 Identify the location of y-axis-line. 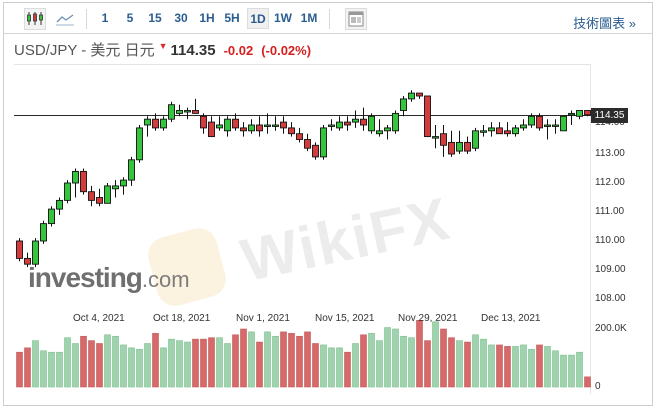
(590, 229).